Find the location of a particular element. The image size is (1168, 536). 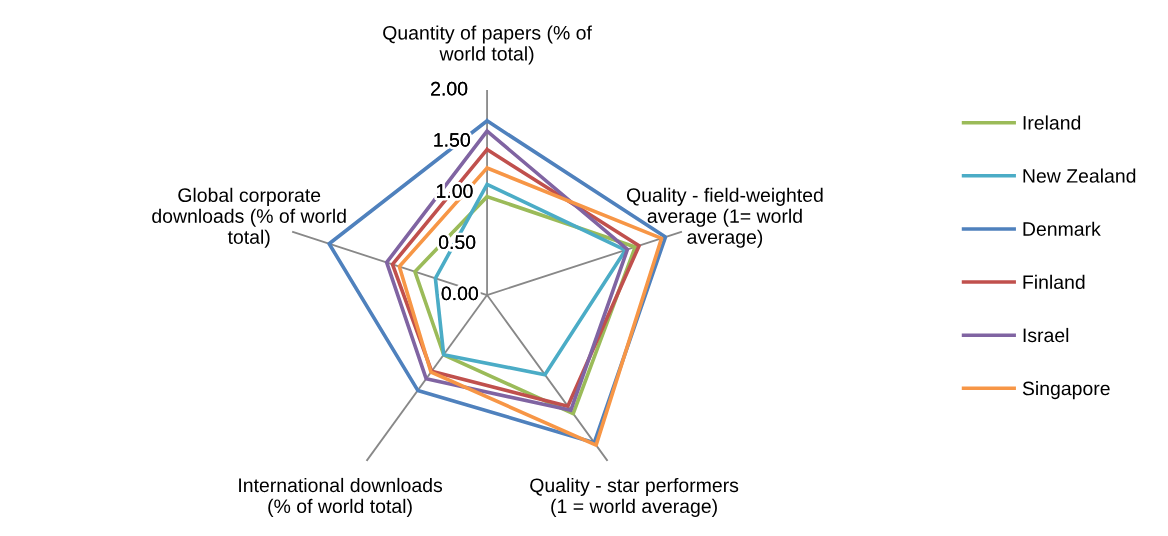

spoke-label: International downloads (% of world total) is located at coordinates (341, 497).